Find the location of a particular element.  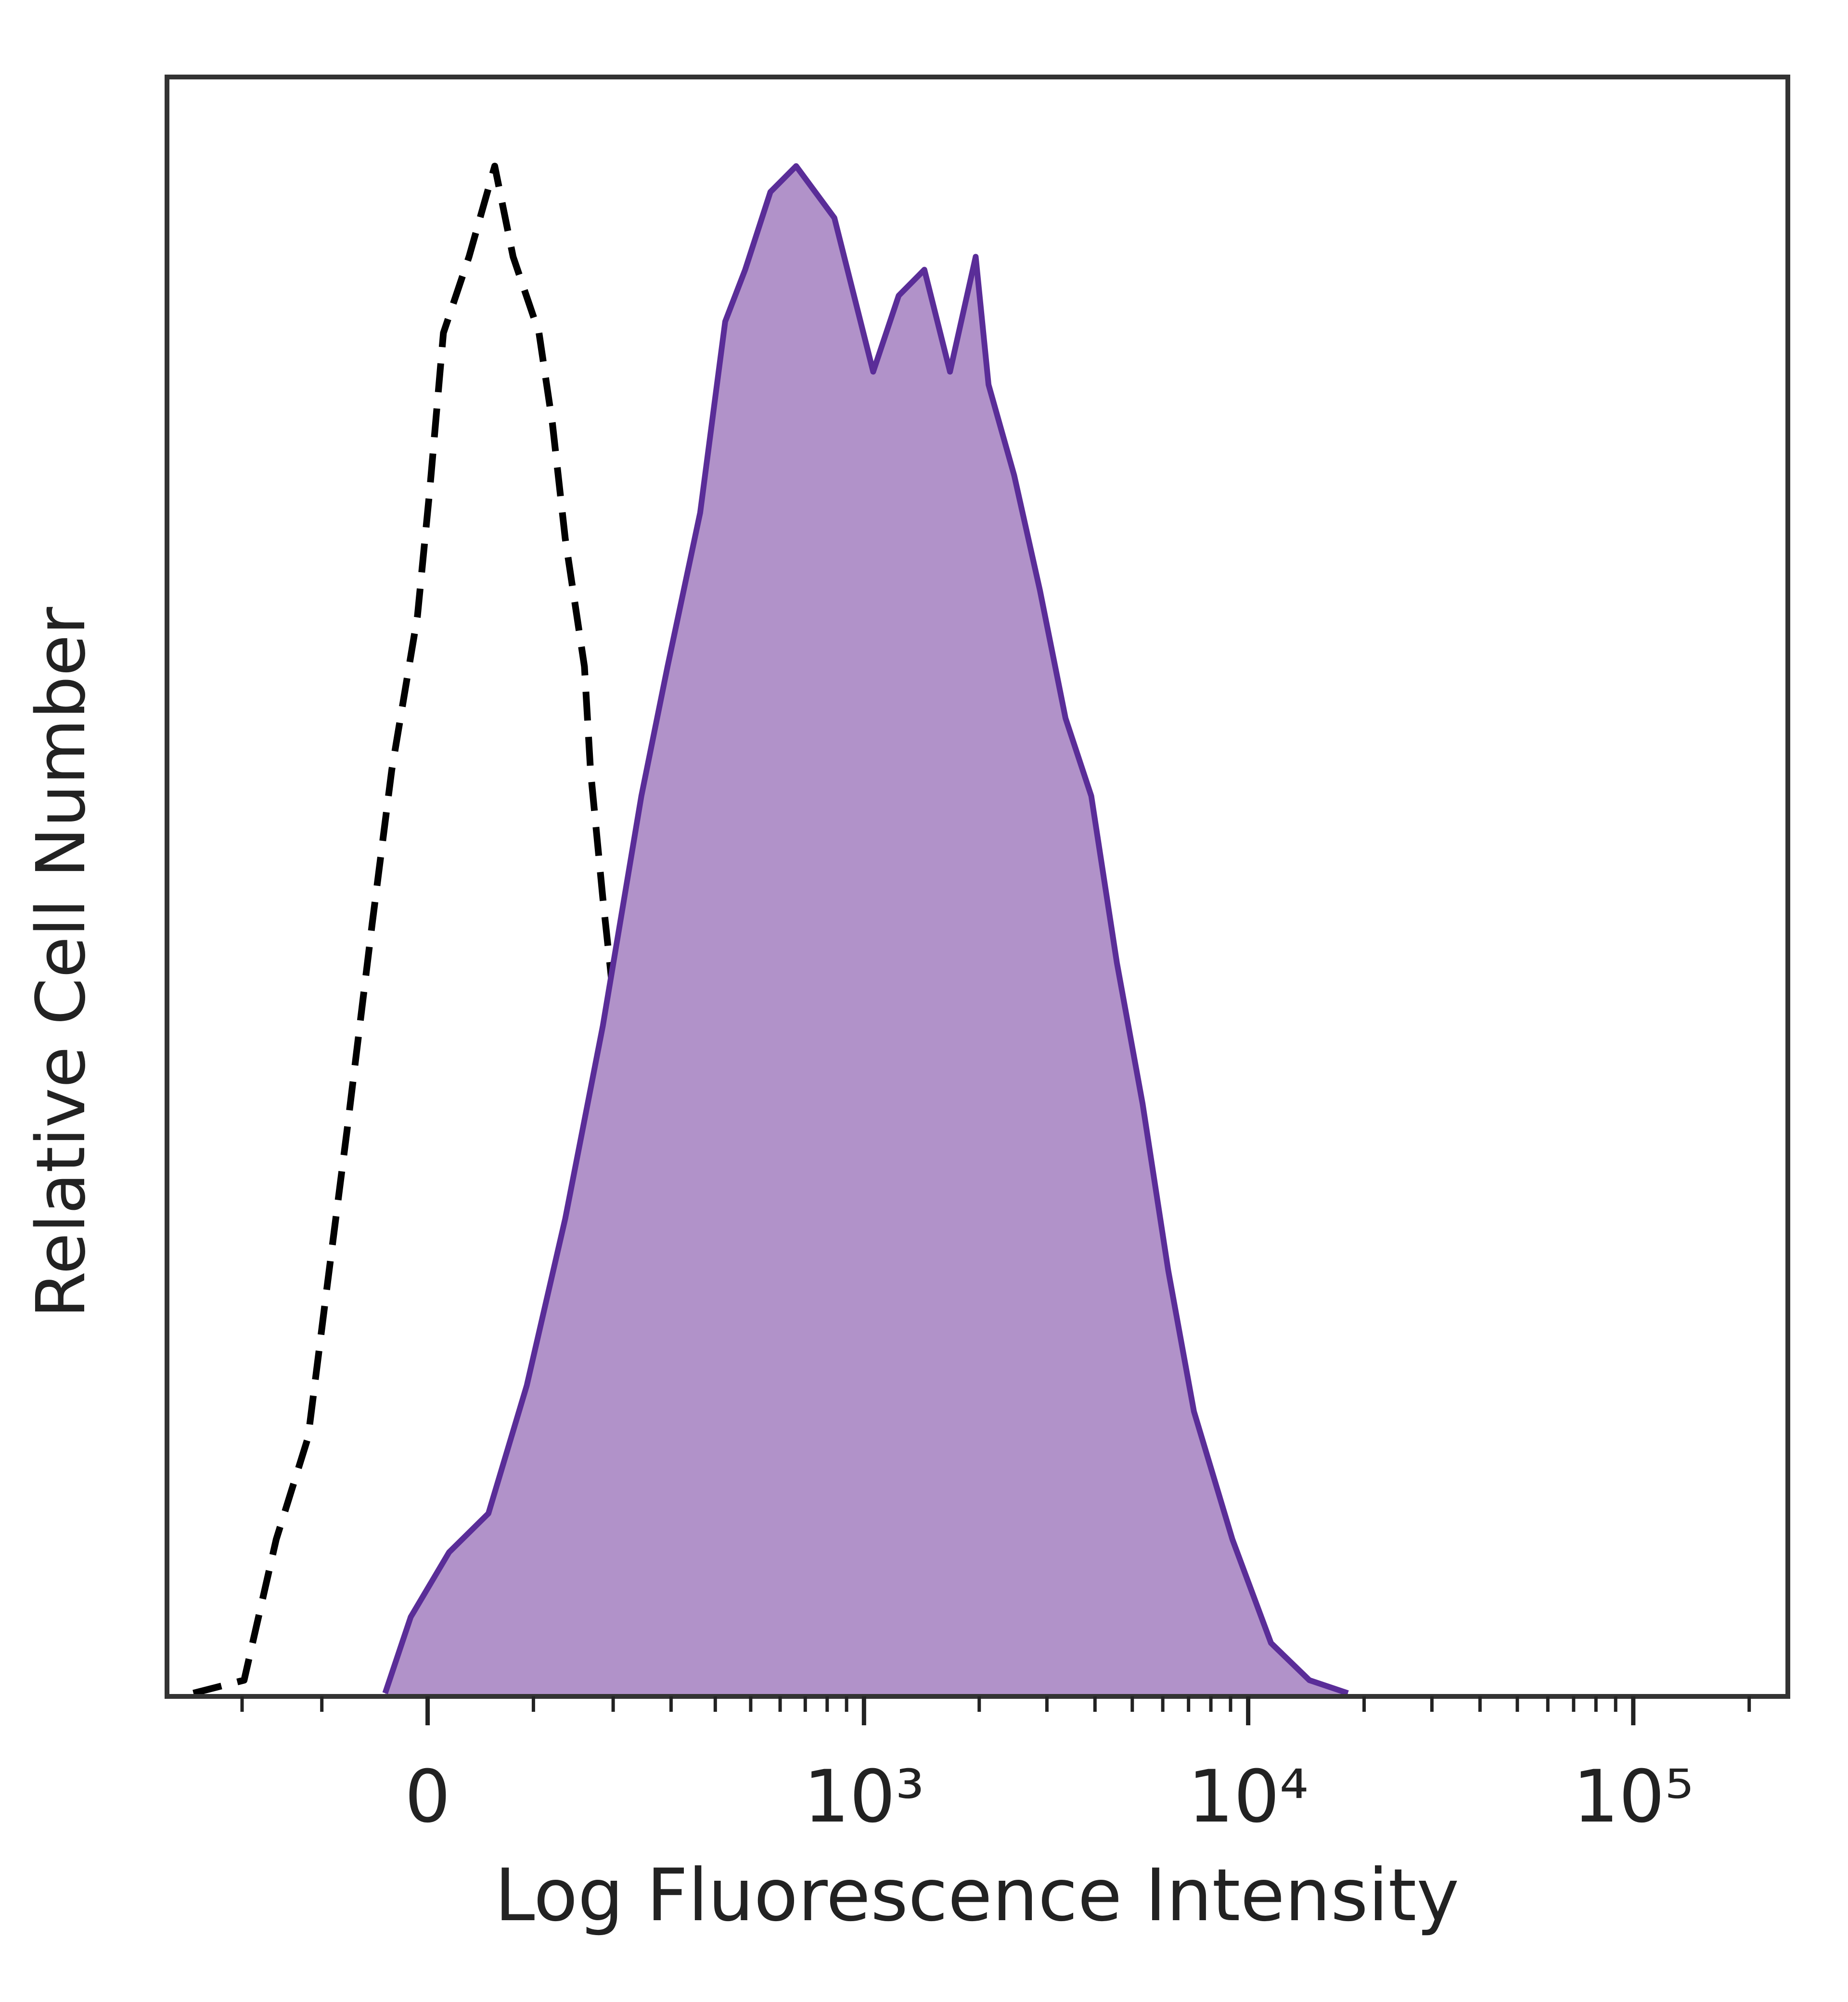

x-tick-label: 10⁴ is located at coordinates (1248, 1797).